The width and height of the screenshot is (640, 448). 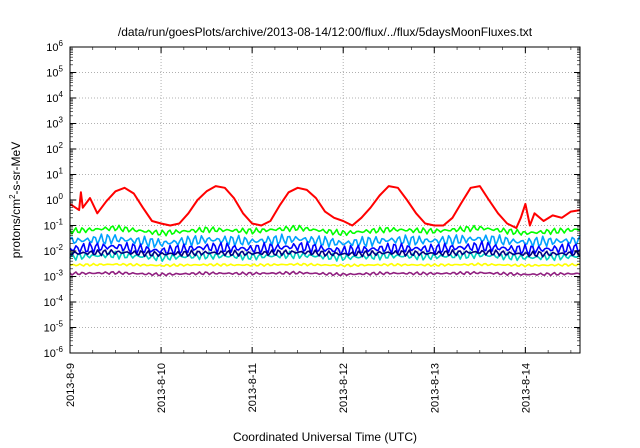 What do you see at coordinates (253, 387) in the screenshot?
I see `x-tick-label: 2013-8-11` at bounding box center [253, 387].